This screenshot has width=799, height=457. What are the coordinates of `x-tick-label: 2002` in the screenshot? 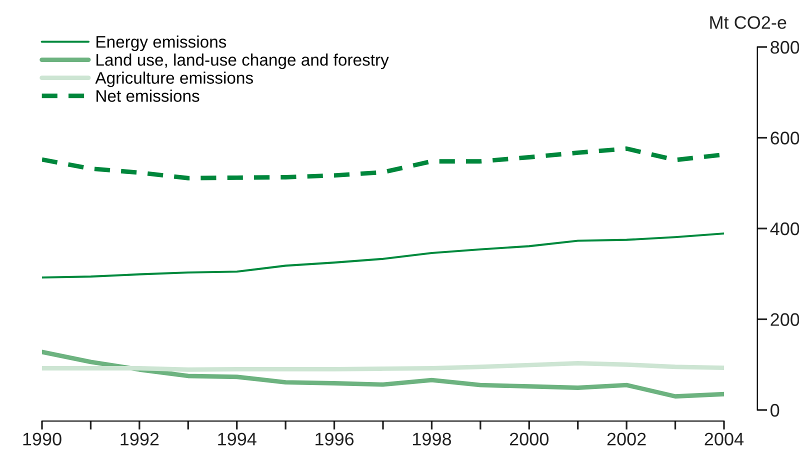 It's located at (626, 439).